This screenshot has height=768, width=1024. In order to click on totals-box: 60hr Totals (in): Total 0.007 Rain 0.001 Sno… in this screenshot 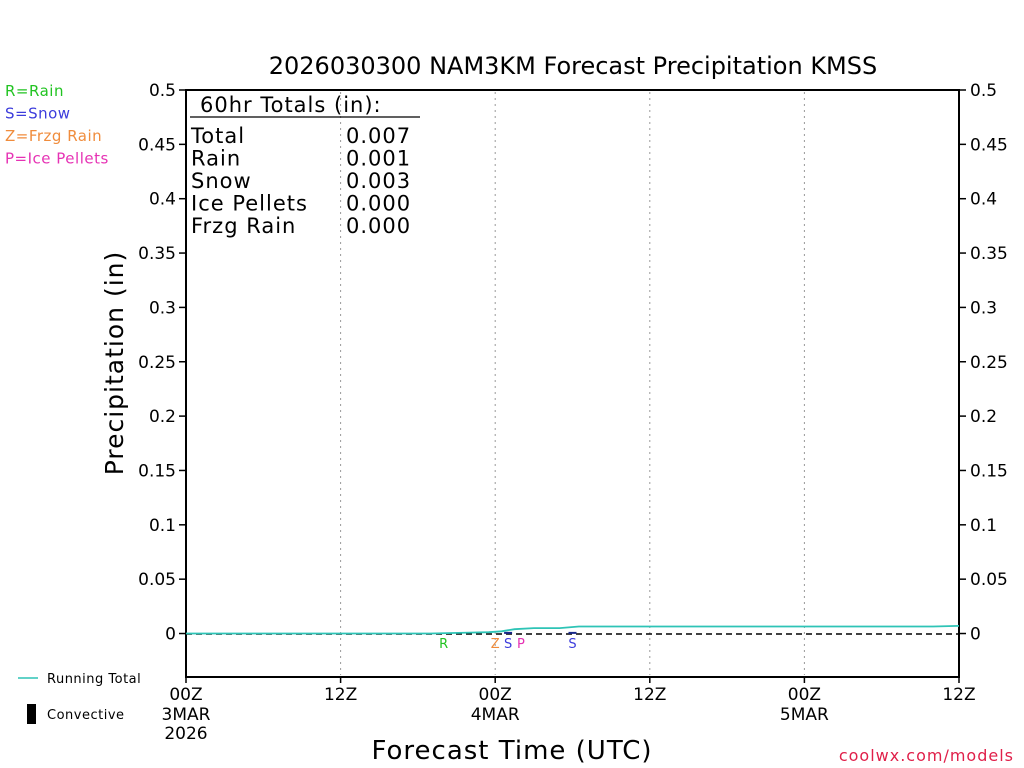, I will do `click(305, 165)`.